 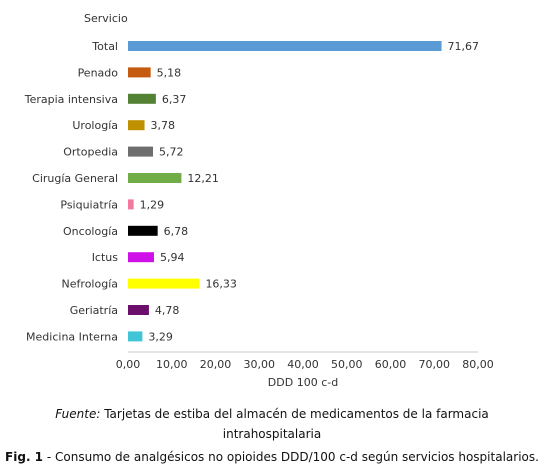 What do you see at coordinates (95, 125) in the screenshot?
I see `category-label: Urología` at bounding box center [95, 125].